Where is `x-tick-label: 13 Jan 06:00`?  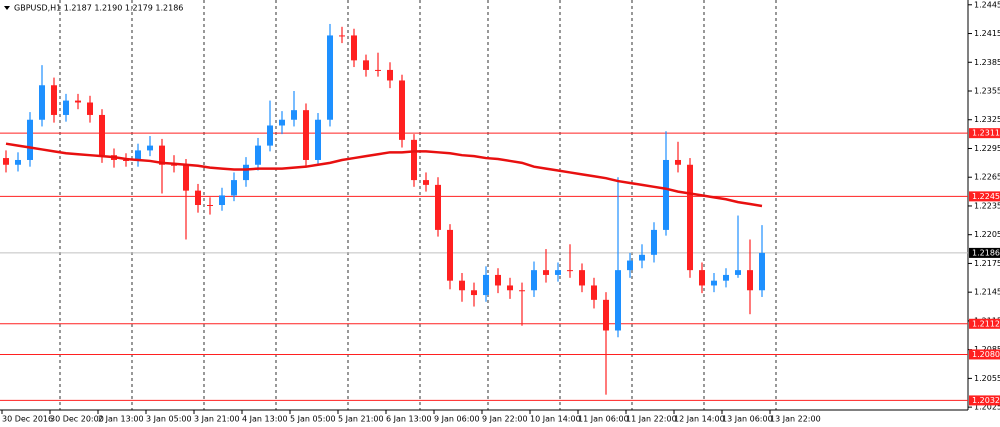 x-tick-label: 13 Jan 06:00 is located at coordinates (747, 419).